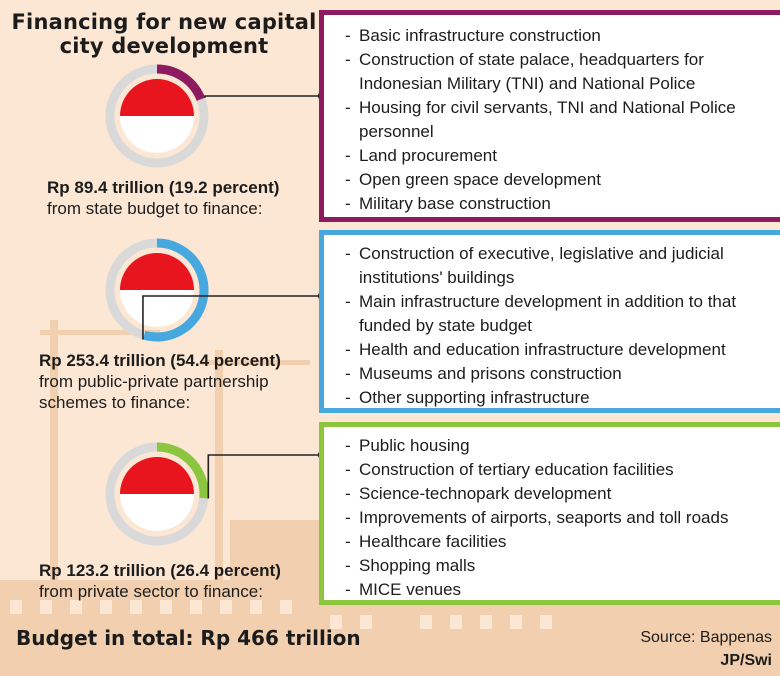  I want to click on list-item: Public housing, so click(552, 446).